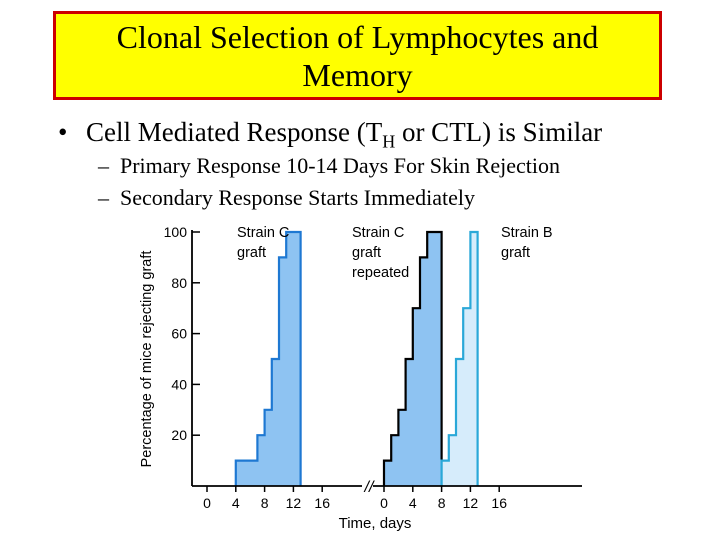  I want to click on y-tick-label: 60, so click(179, 334).